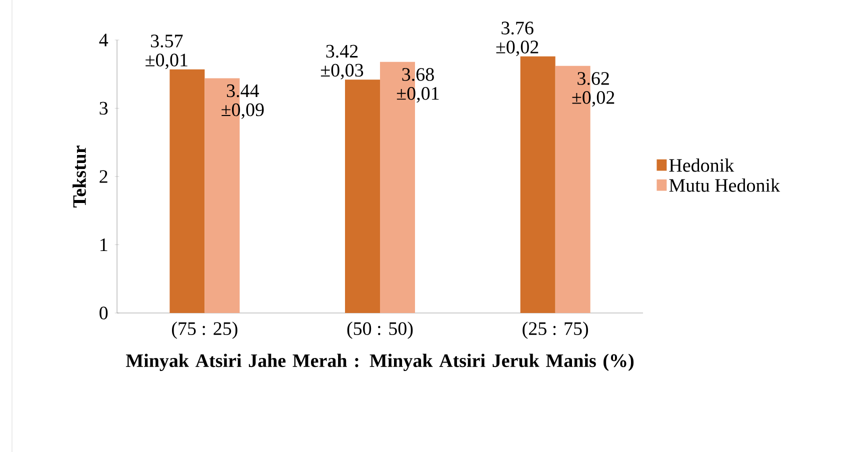 This screenshot has height=452, width=851. I want to click on x-axis-title: Minyak Atsiri Jahe Merah : Minyak Atsiri Jeruk Manis (%), so click(380, 363).